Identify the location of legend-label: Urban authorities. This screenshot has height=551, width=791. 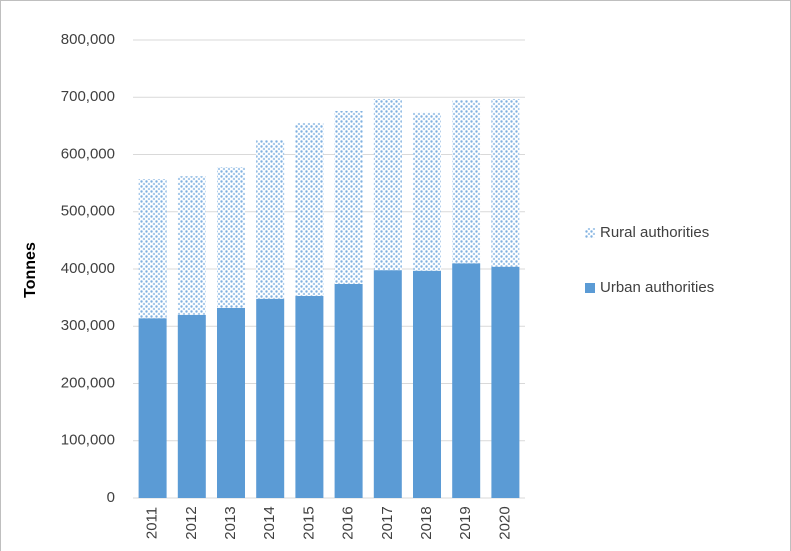
(657, 287).